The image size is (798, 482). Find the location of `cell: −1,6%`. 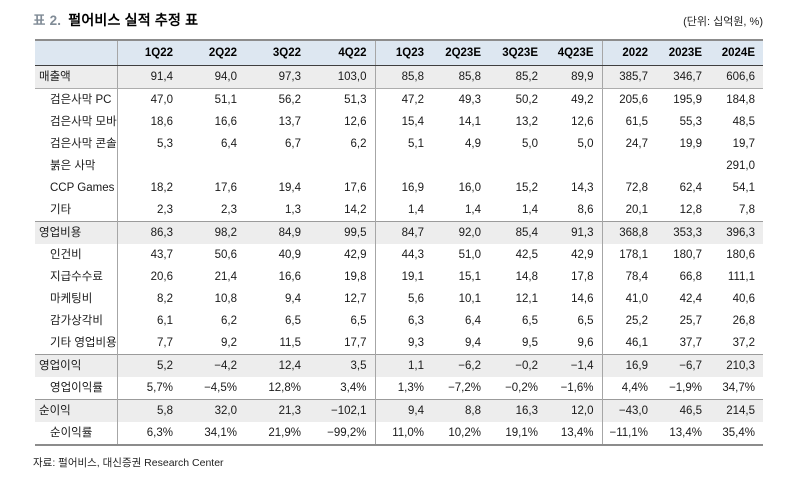

cell: −1,6% is located at coordinates (577, 388).